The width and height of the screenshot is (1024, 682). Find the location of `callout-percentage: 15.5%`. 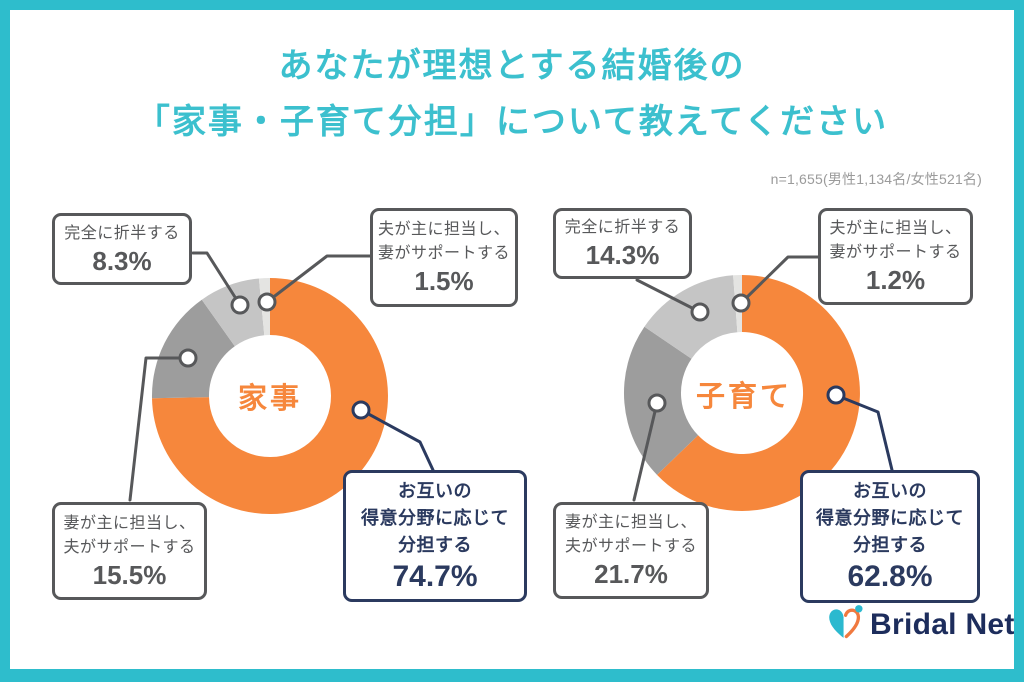

callout-percentage: 15.5% is located at coordinates (129, 574).